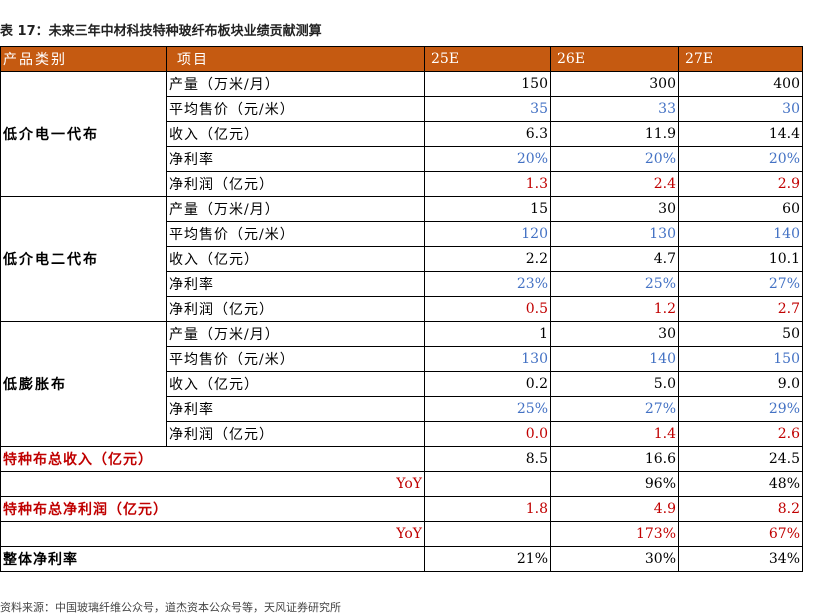 The image size is (816, 615). Describe the element at coordinates (487, 84) in the screenshot. I see `low-dk-gen1-output-25e: 150` at that location.